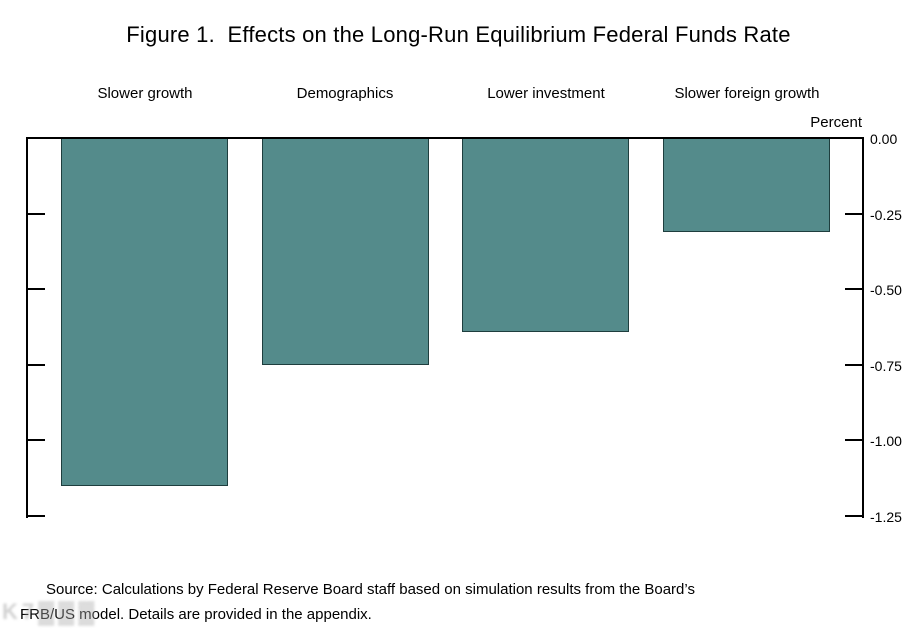 The height and width of the screenshot is (633, 917). Describe the element at coordinates (144, 312) in the screenshot. I see `bar-slower-growth` at that location.